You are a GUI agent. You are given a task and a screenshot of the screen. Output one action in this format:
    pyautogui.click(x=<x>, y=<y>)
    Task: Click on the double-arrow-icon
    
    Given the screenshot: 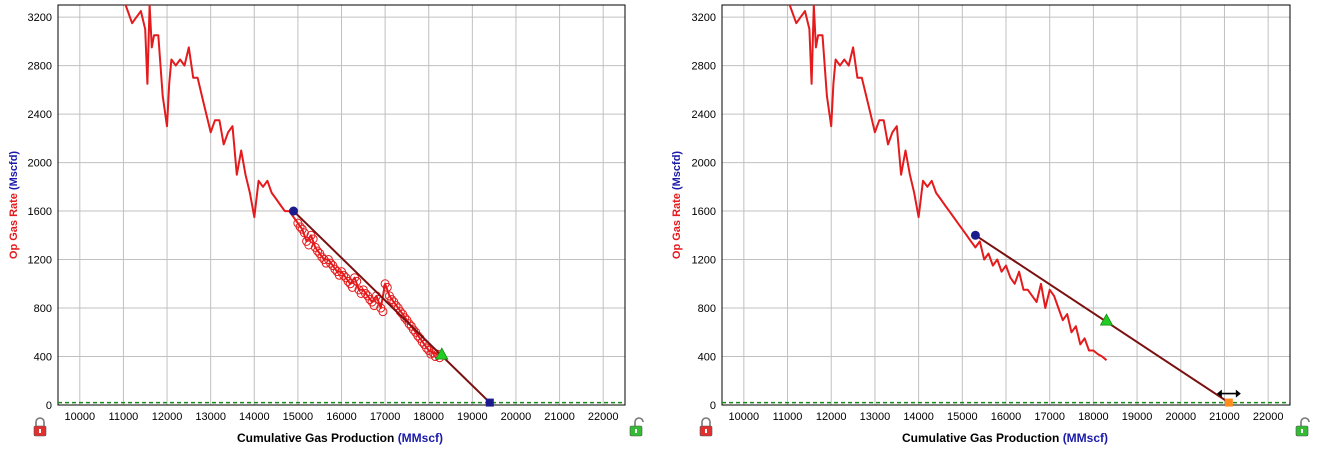 What is the action you would take?
    pyautogui.click(x=1228, y=393)
    